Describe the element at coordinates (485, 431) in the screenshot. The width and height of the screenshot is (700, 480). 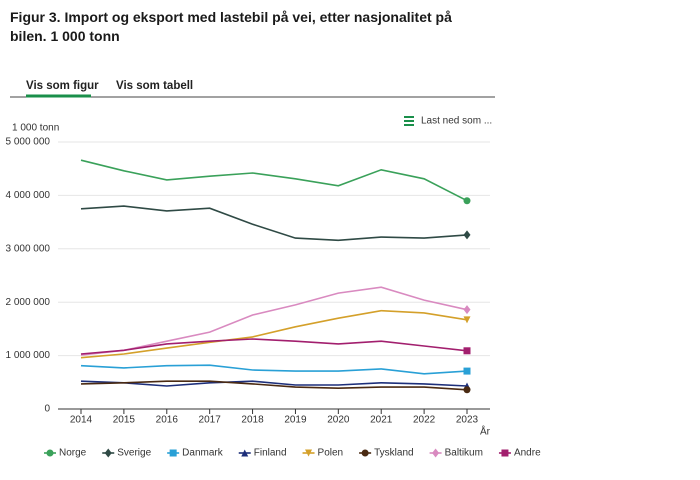
I see `x-axis-label: År` at that location.